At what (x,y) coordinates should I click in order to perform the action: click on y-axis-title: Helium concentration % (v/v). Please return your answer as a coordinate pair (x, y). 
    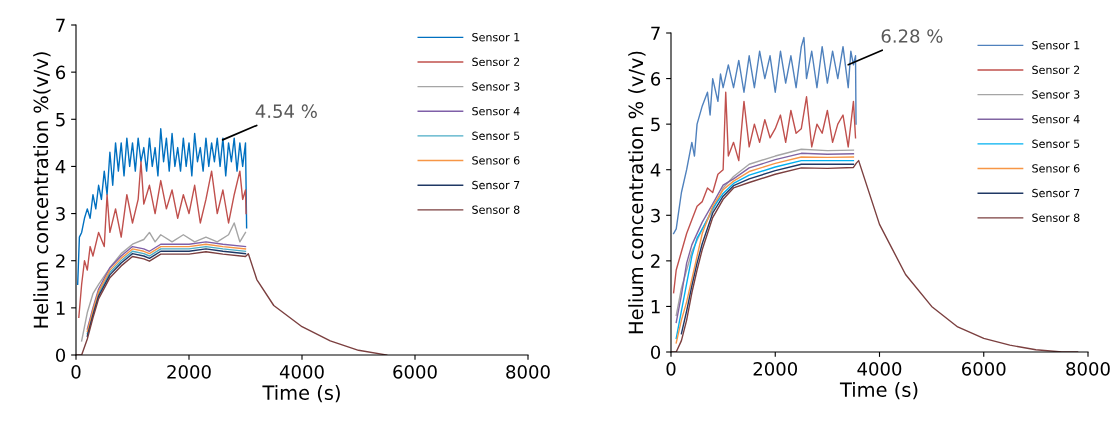
    Looking at the image, I should click on (637, 192).